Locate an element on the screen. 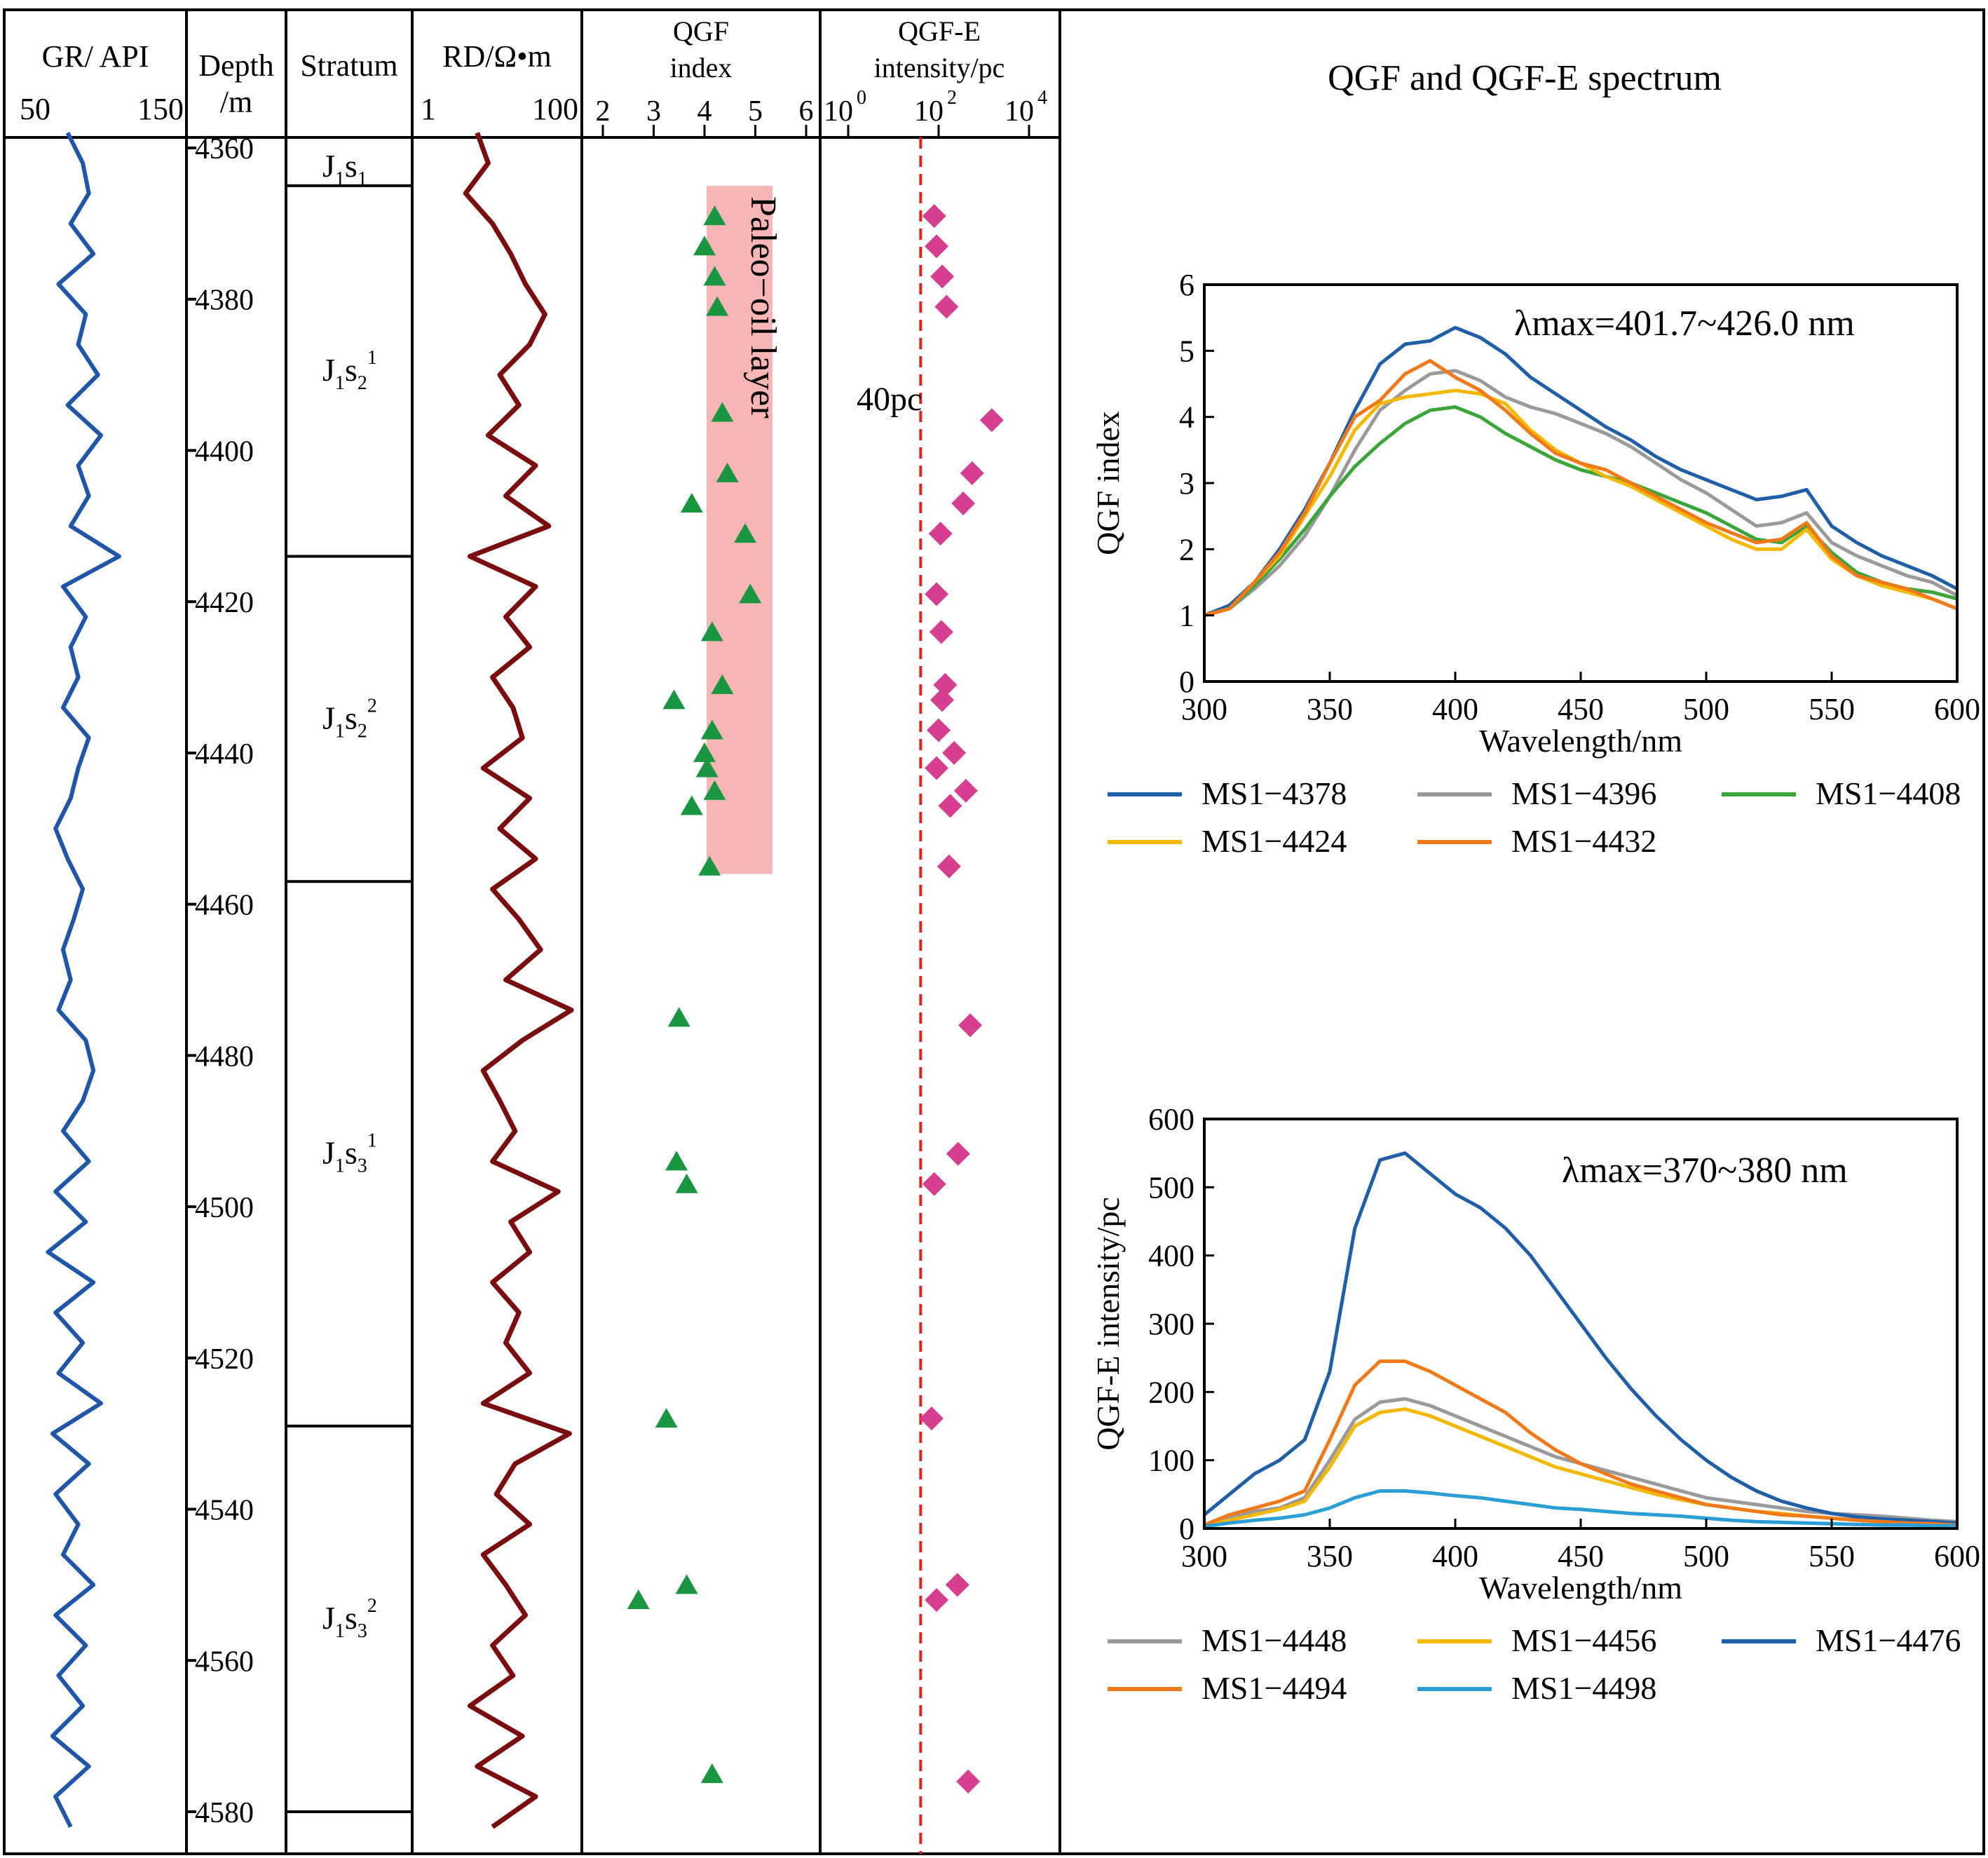 The image size is (1988, 1858). x-tick-label: 350 is located at coordinates (1330, 709).